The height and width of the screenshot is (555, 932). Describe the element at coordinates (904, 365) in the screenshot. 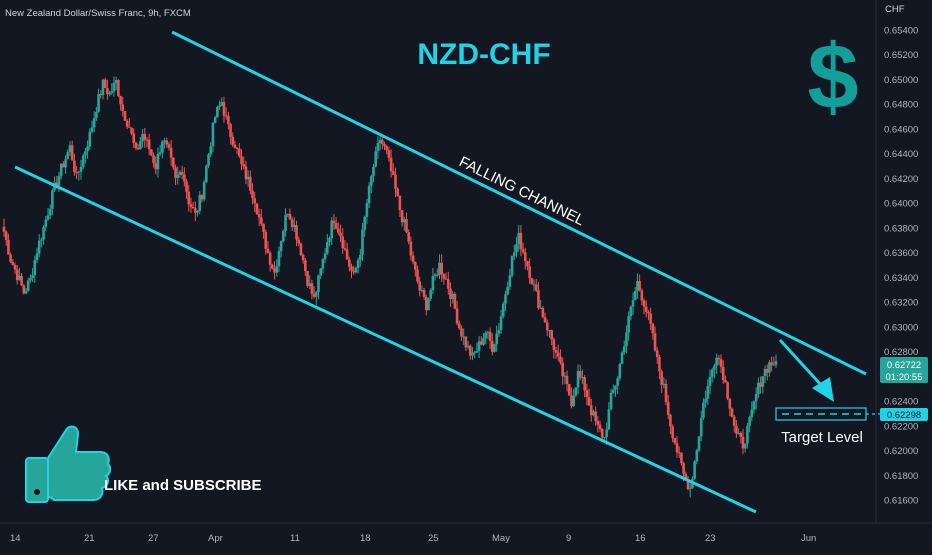

I see `current-price-value: 0.62722` at that location.